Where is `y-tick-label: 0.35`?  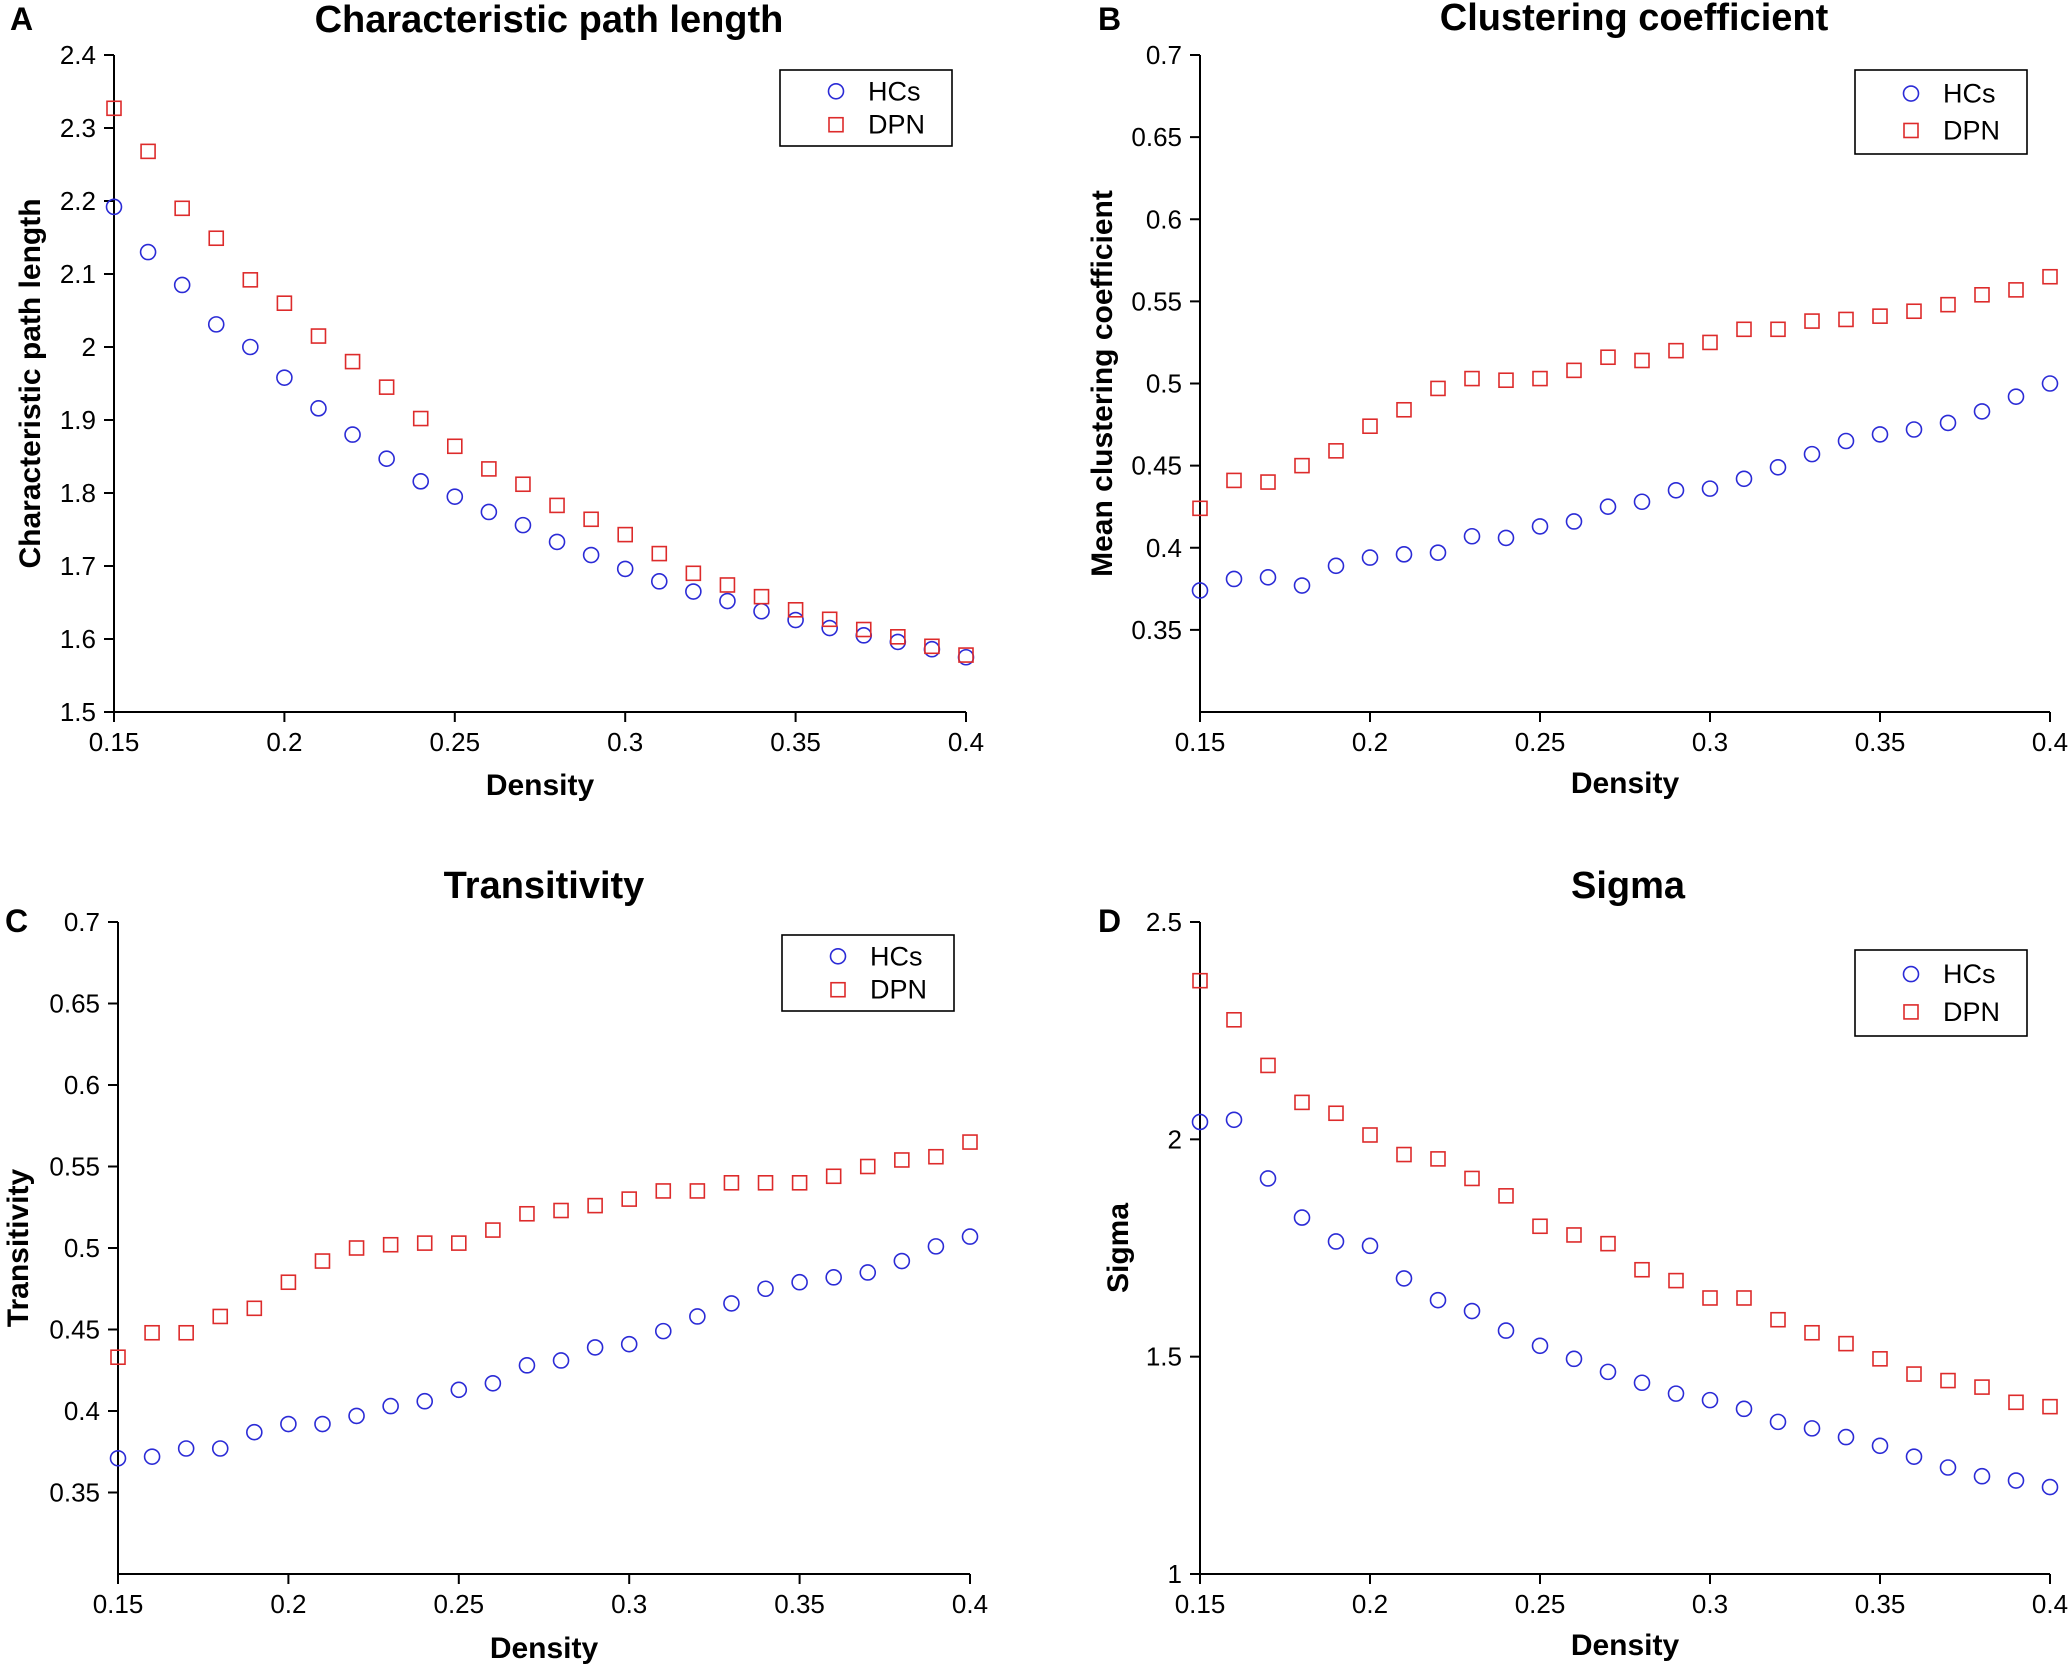 y-tick-label: 0.35 is located at coordinates (1156, 630).